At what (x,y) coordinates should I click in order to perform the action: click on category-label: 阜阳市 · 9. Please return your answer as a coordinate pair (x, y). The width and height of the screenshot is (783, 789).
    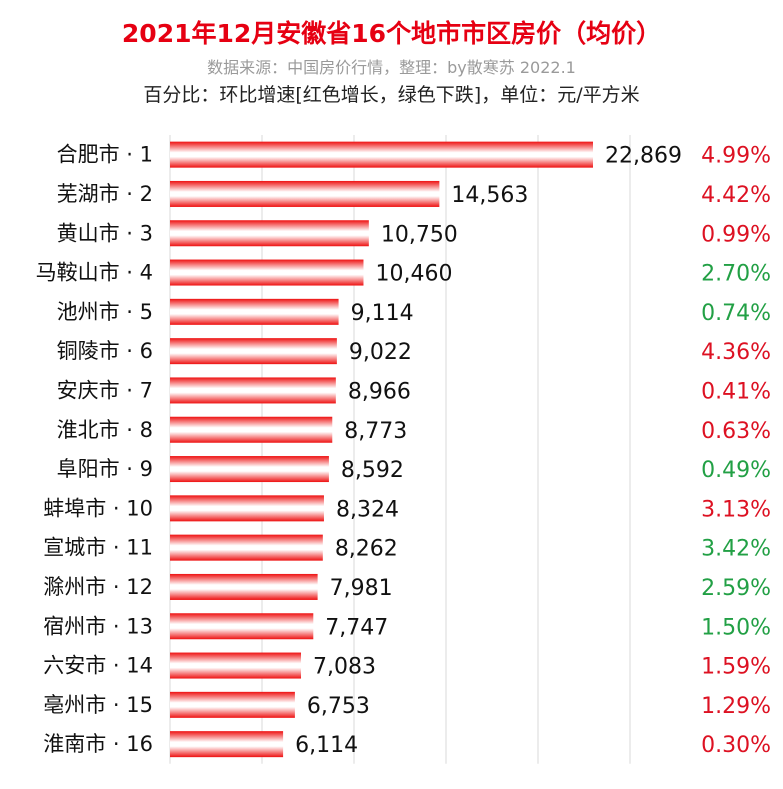
    Looking at the image, I should click on (105, 469).